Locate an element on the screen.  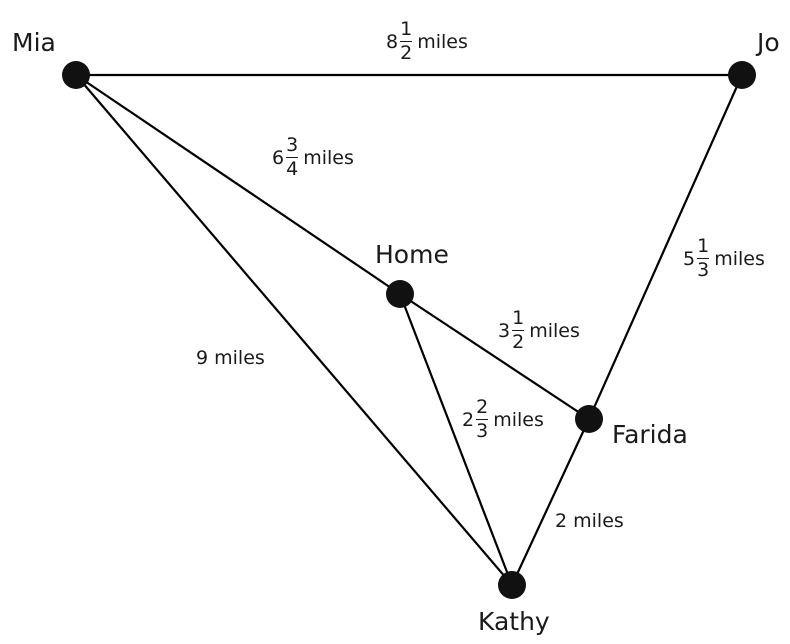
fraction: 3 4 is located at coordinates (292, 157).